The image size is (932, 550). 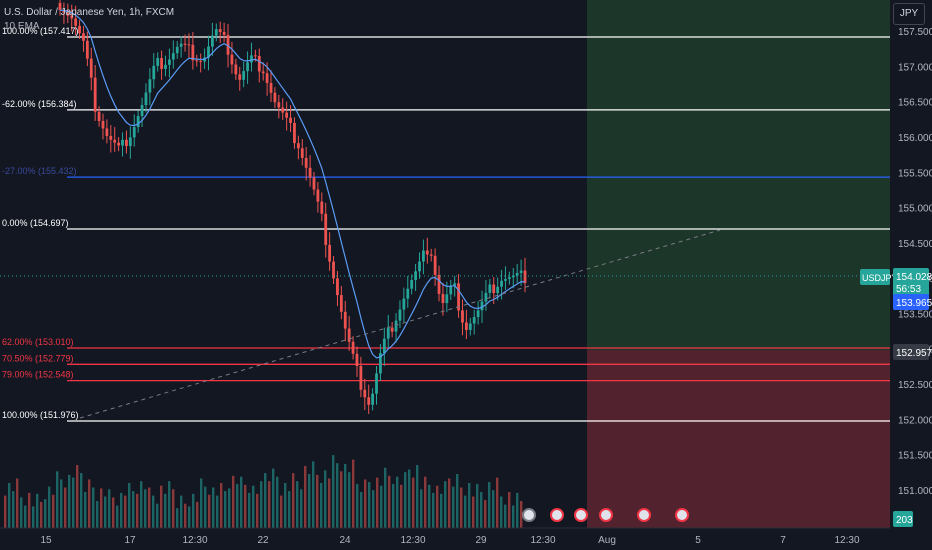 I want to click on y-tick-label: 154.500, so click(x=915, y=244).